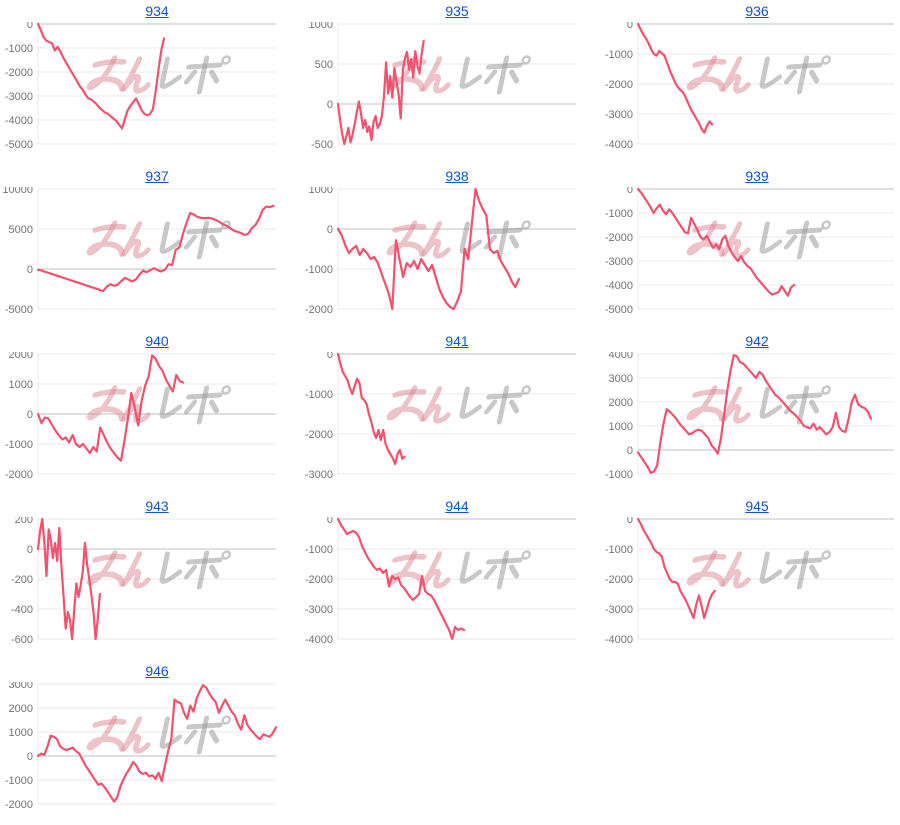 This screenshot has width=900, height=825. What do you see at coordinates (19, 97) in the screenshot?
I see `y-tick-label: -3000` at bounding box center [19, 97].